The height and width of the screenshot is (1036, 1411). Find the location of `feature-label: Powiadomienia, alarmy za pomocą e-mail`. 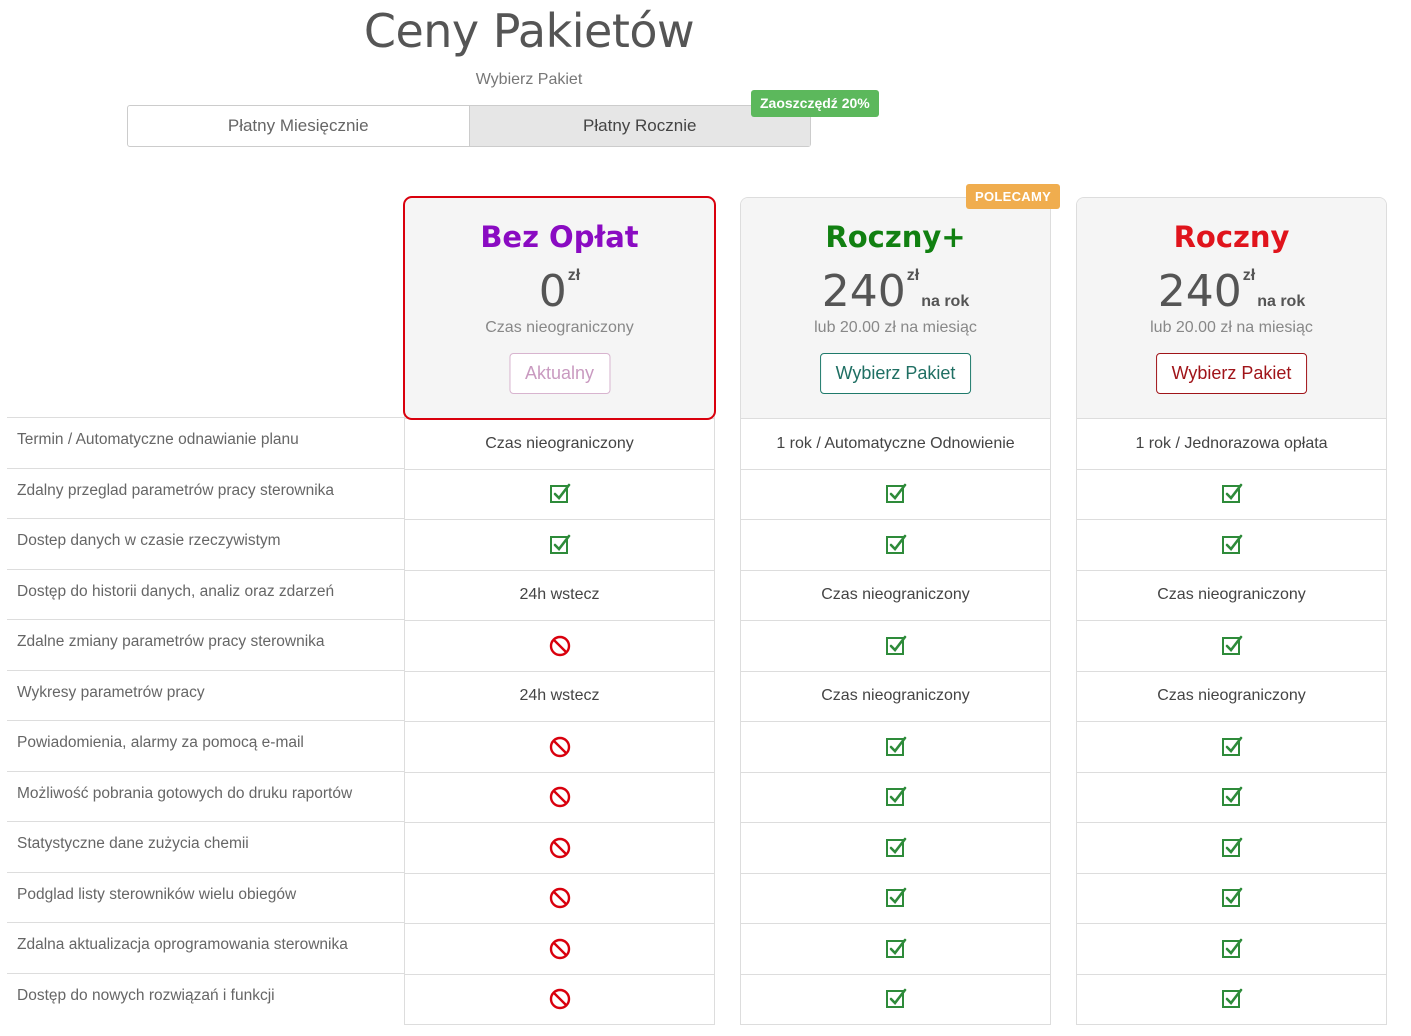

feature-label: Powiadomienia, alarmy za pomocą e-mail is located at coordinates (205, 745).